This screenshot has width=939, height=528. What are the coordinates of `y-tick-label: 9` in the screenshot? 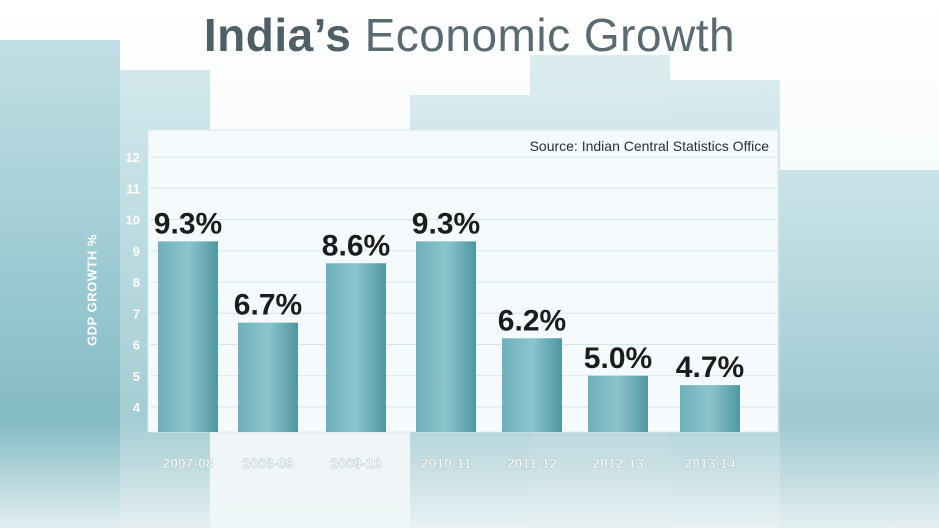 It's located at (136, 251).